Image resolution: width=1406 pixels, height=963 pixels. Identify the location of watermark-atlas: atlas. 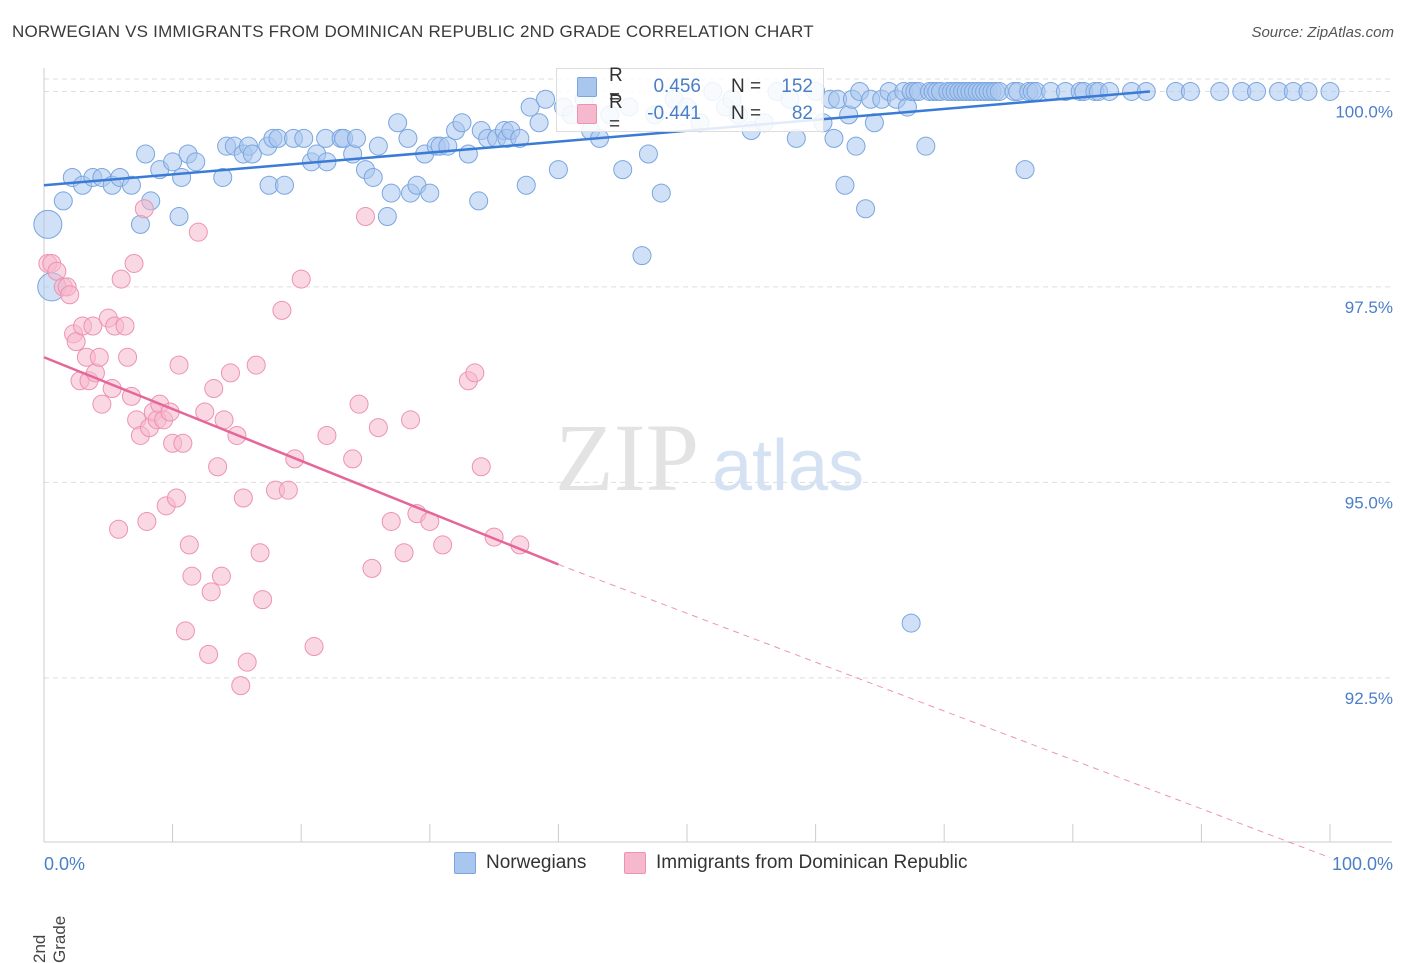
(788, 466).